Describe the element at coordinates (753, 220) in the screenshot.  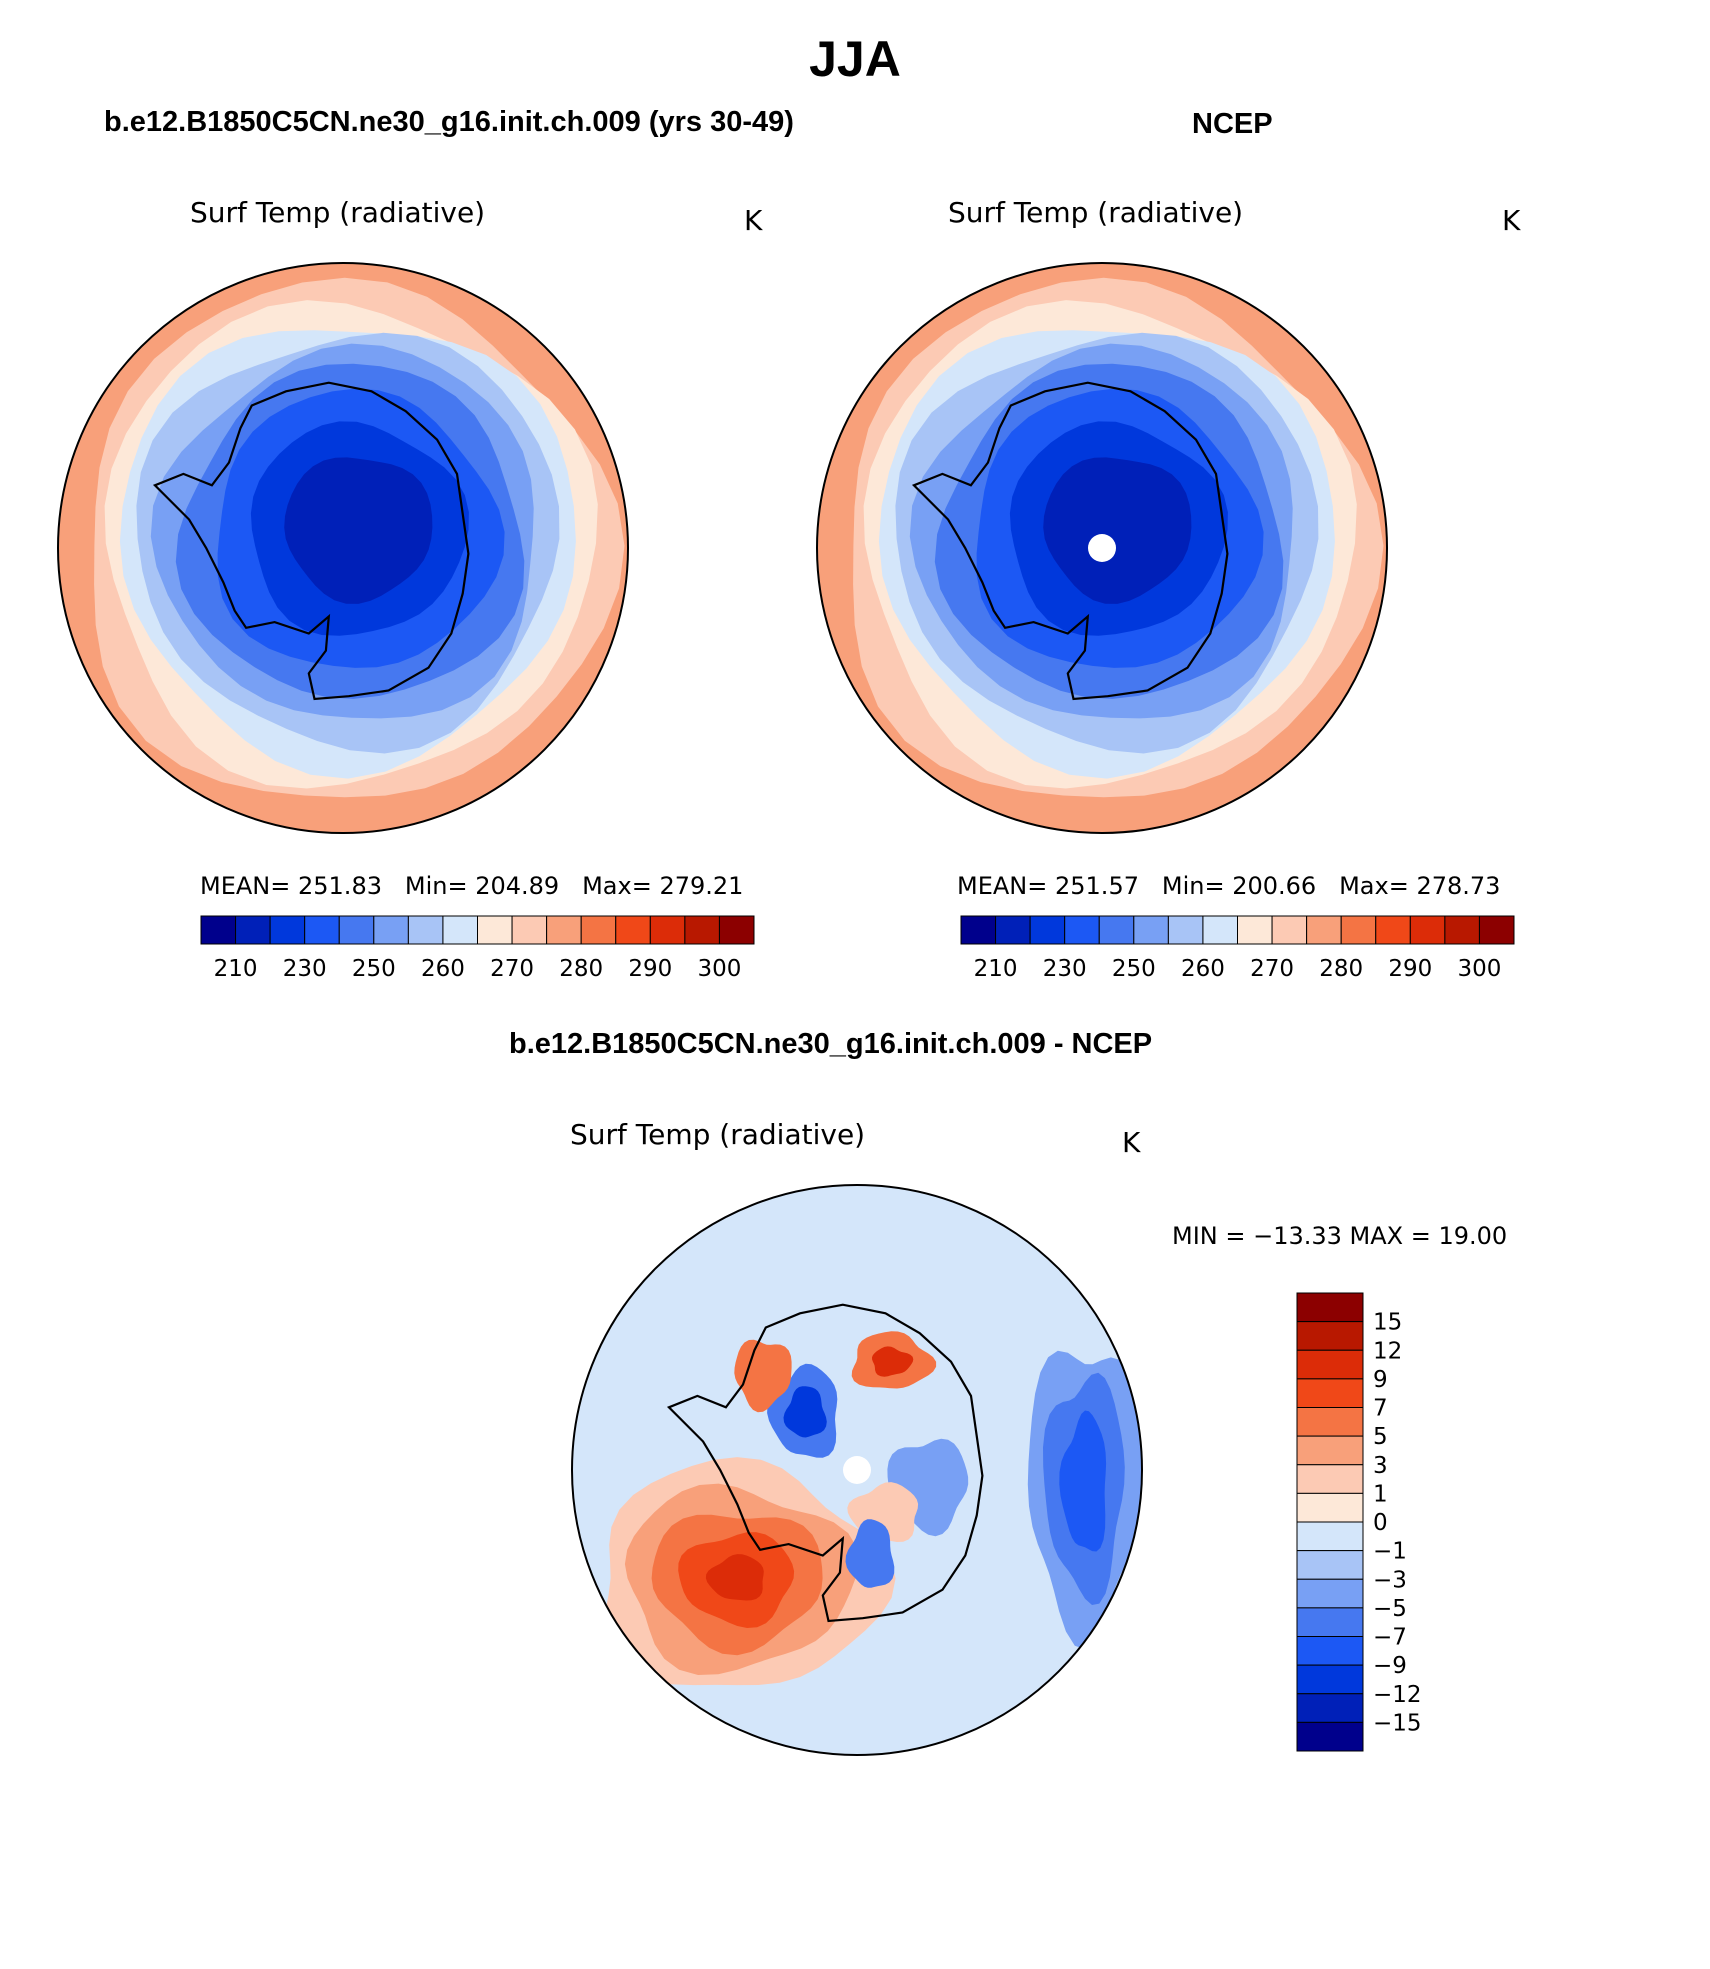
I see `panel-model-units: K` at that location.